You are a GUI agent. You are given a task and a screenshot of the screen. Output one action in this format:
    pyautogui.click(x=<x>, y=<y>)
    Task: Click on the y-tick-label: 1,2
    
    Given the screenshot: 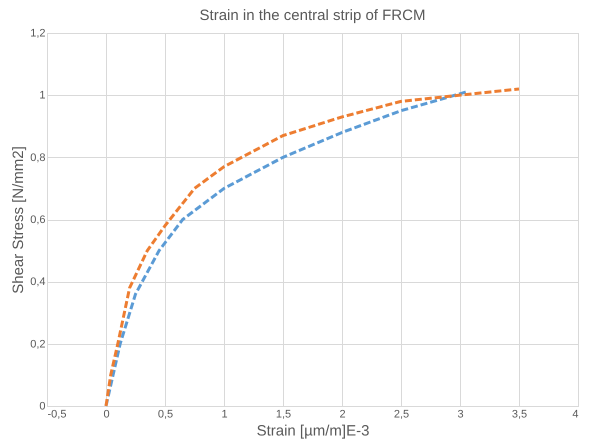 What is the action you would take?
    pyautogui.click(x=38, y=34)
    